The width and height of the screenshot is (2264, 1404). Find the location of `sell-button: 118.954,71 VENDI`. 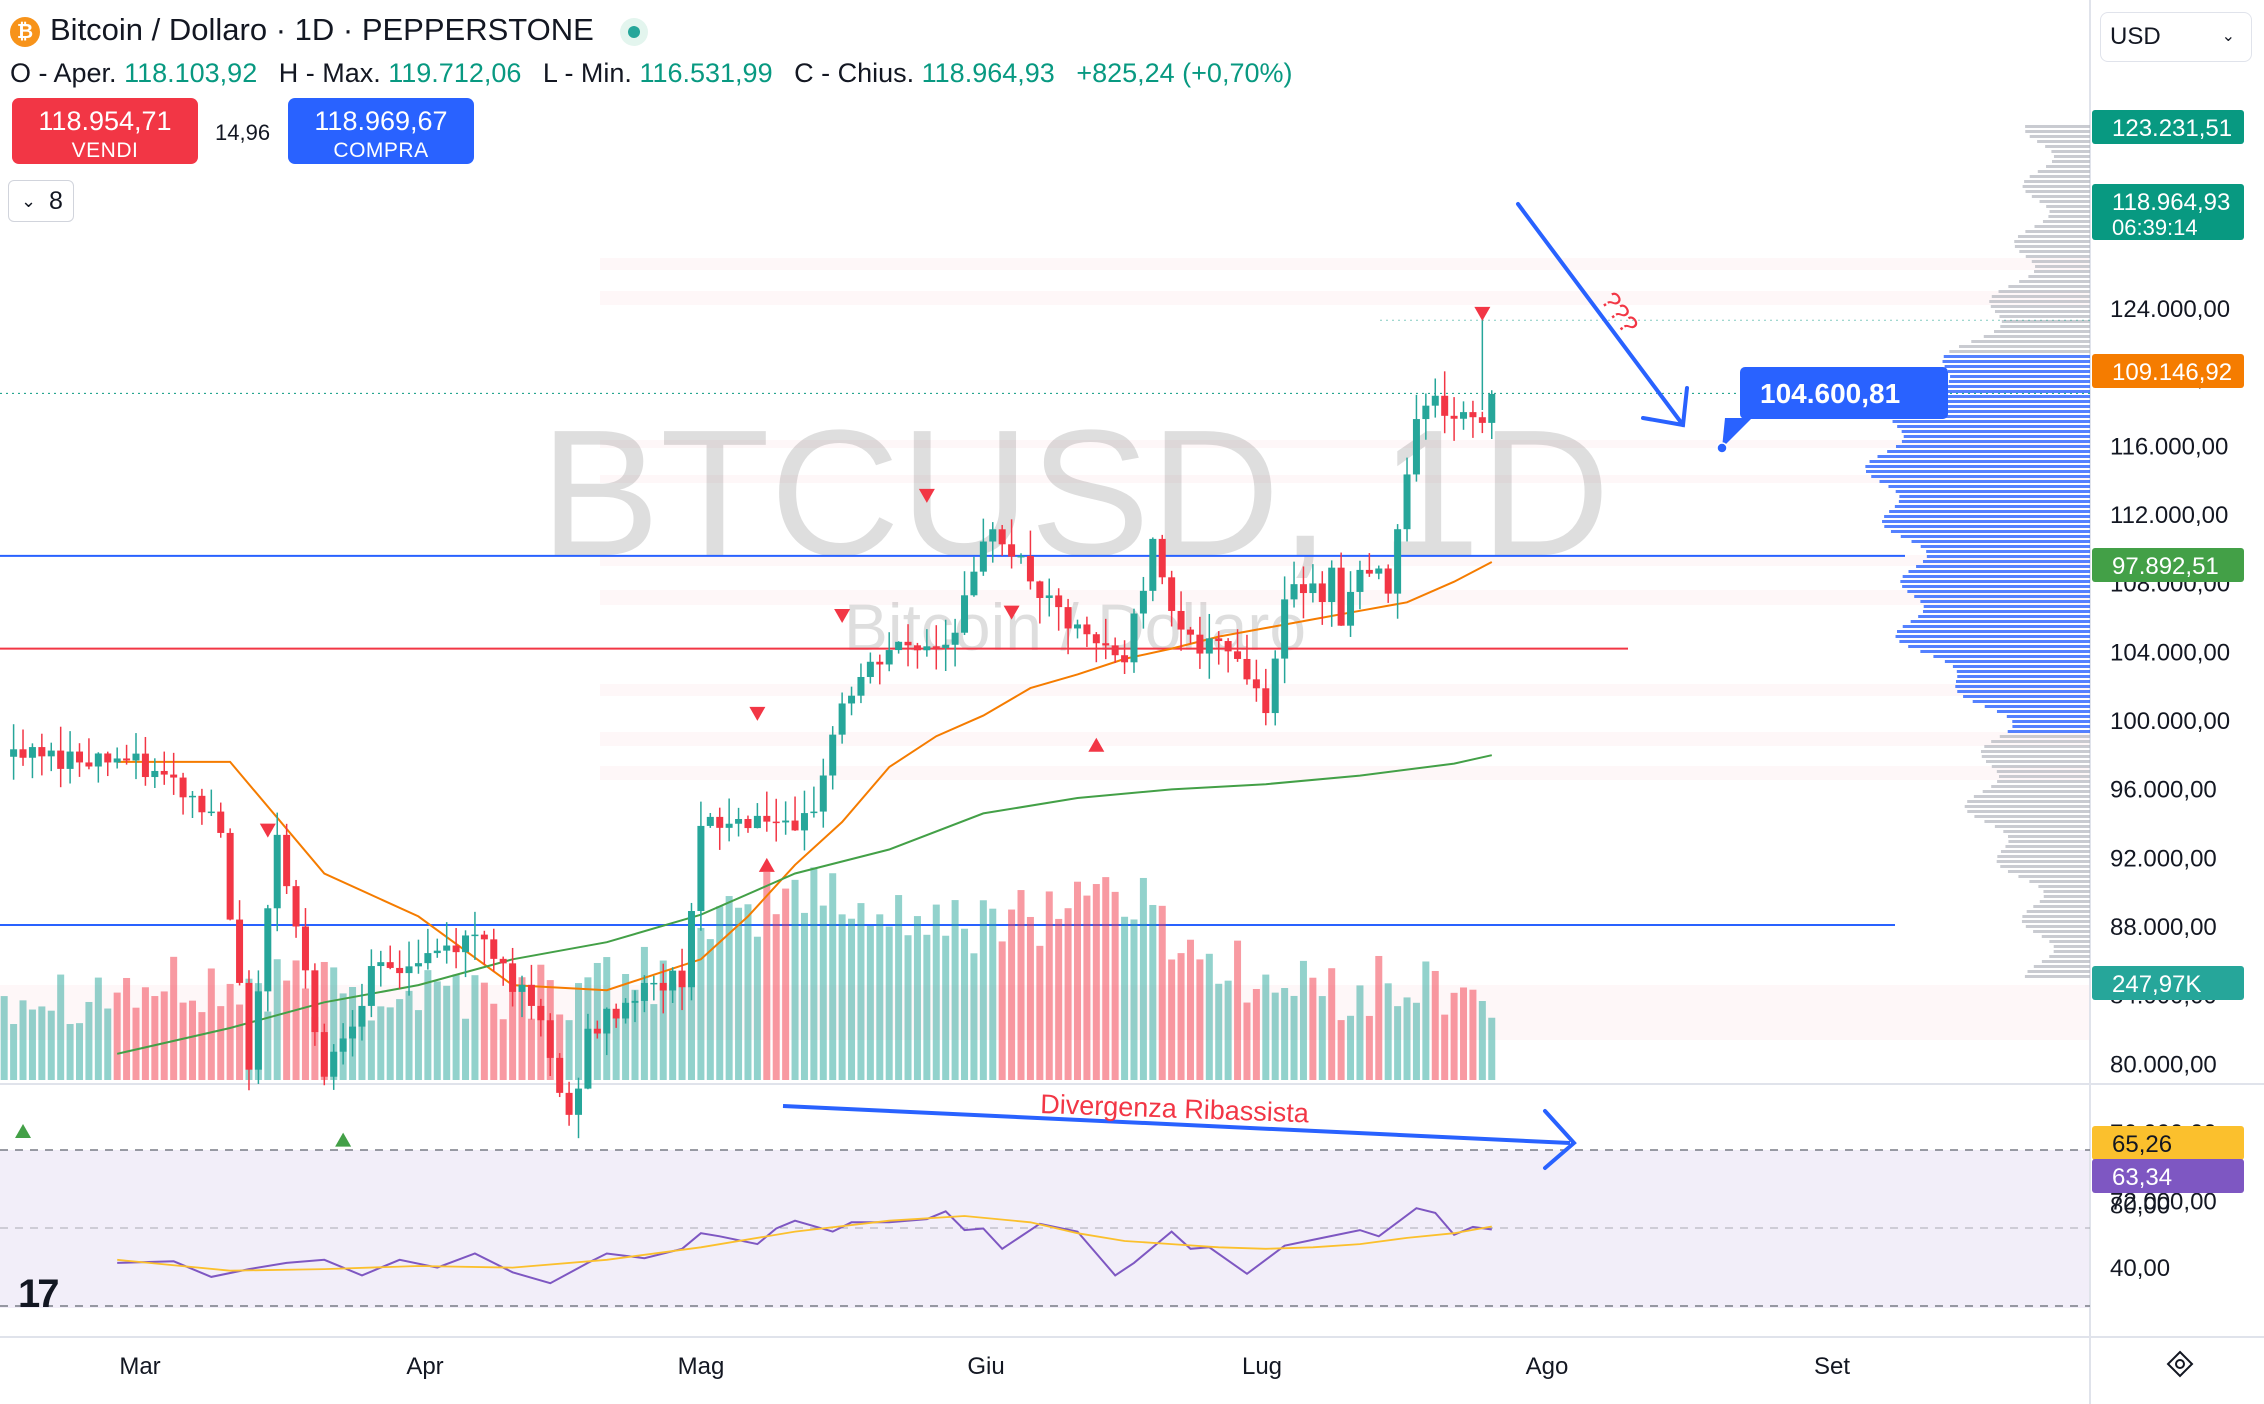

sell-button: 118.954,71 VENDI is located at coordinates (105, 131).